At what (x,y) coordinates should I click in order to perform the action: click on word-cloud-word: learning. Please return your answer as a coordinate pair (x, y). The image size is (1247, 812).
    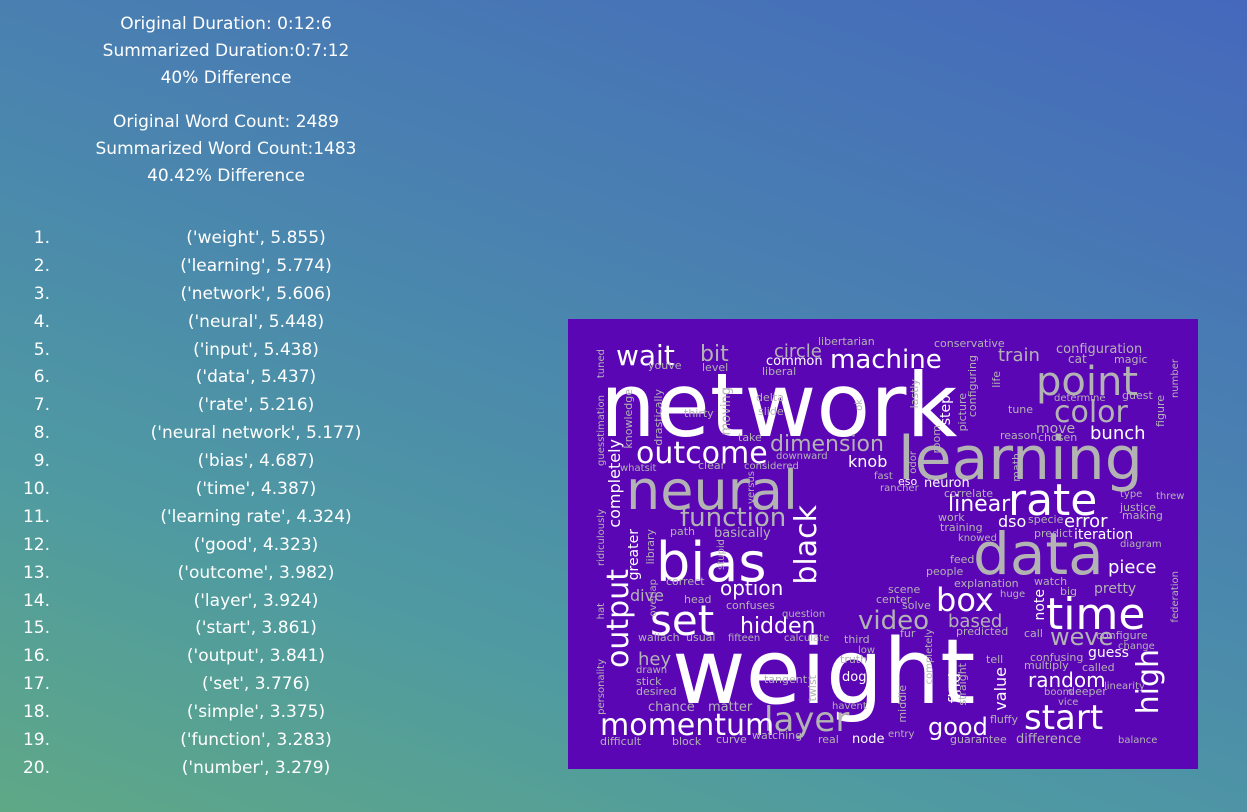
    Looking at the image, I should click on (1020, 459).